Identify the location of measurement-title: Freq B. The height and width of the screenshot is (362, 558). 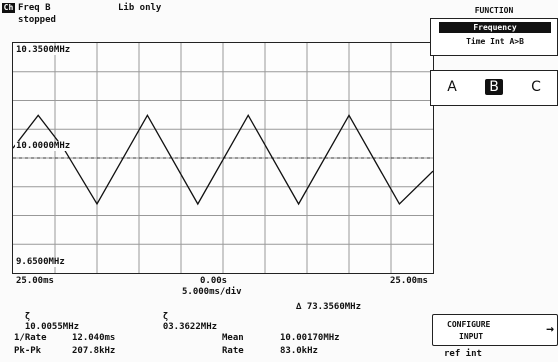
(34, 8).